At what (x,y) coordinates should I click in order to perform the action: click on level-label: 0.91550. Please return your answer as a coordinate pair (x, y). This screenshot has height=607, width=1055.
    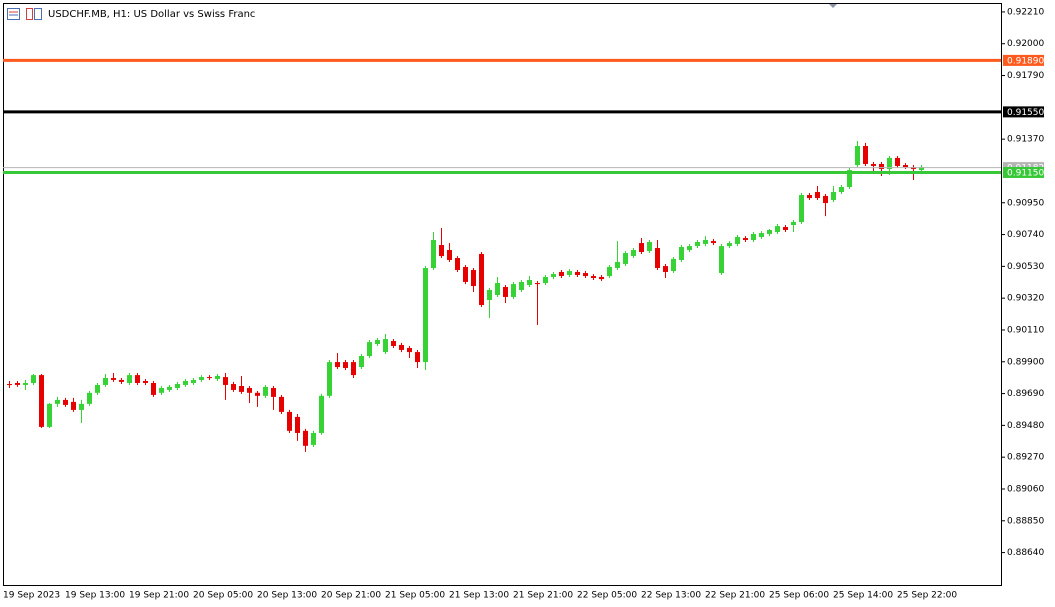
    Looking at the image, I should click on (1025, 113).